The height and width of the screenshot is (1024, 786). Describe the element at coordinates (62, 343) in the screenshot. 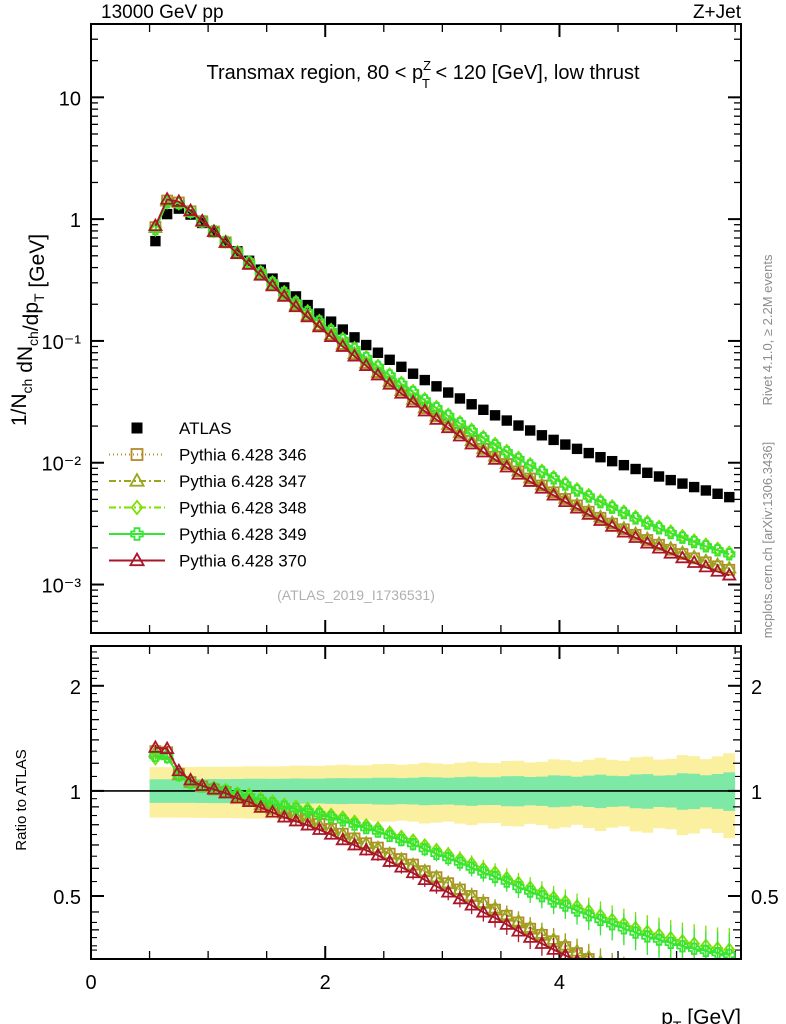

I see `main-y-ticklabel: 10⁻¹` at that location.